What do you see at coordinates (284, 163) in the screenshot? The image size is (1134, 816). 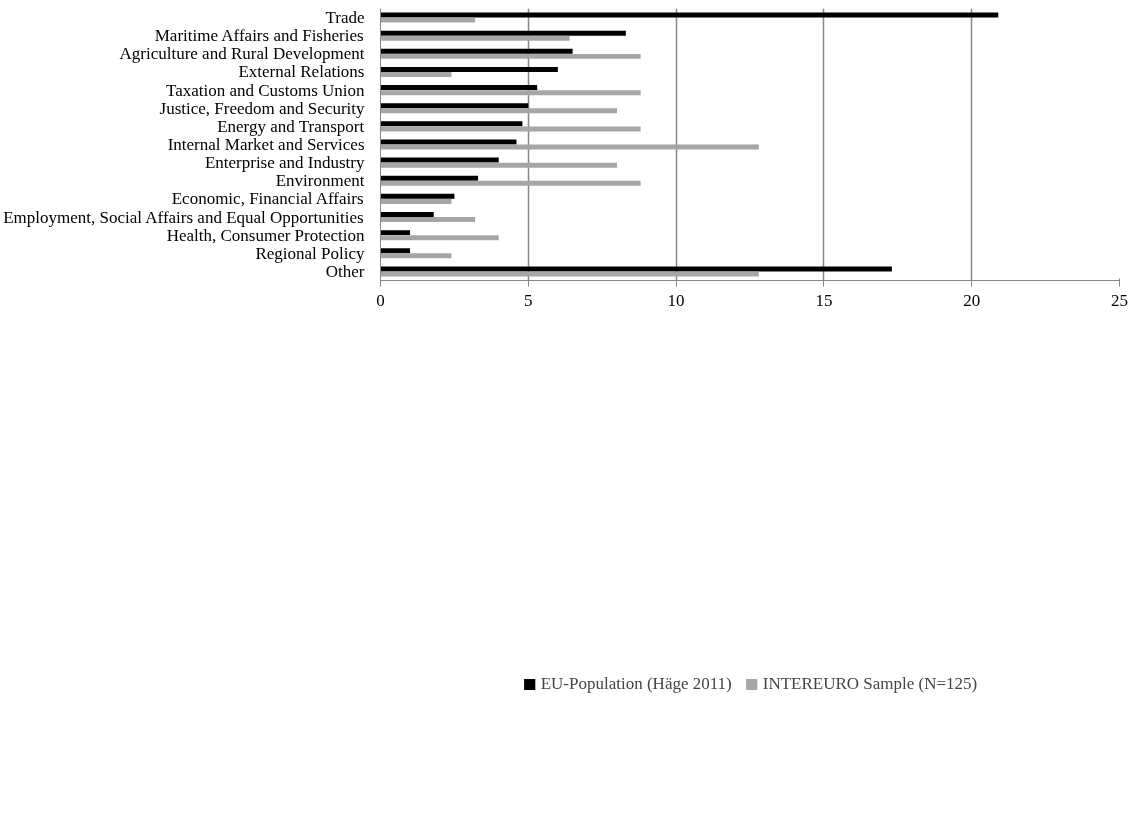 I see `y-tick-label: Enterprise and Industry` at bounding box center [284, 163].